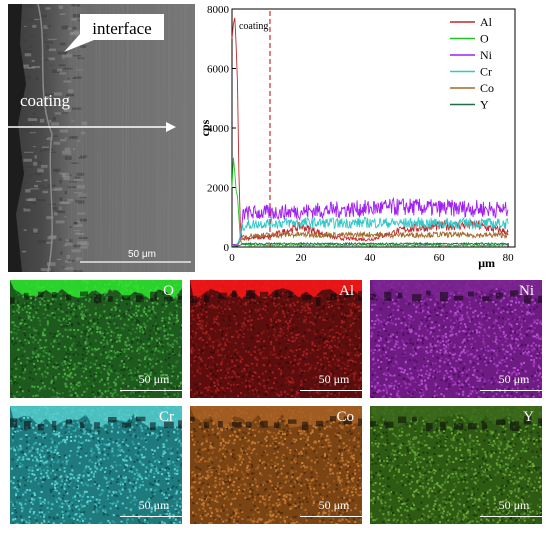  Describe the element at coordinates (45, 100) in the screenshot. I see `coating-label: coating` at that location.